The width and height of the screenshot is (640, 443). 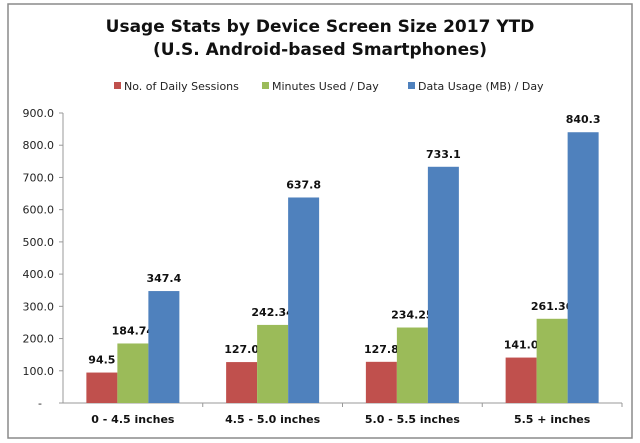 What do you see at coordinates (481, 86) in the screenshot?
I see `legend-label: Data Usage (MB) / Day` at bounding box center [481, 86].